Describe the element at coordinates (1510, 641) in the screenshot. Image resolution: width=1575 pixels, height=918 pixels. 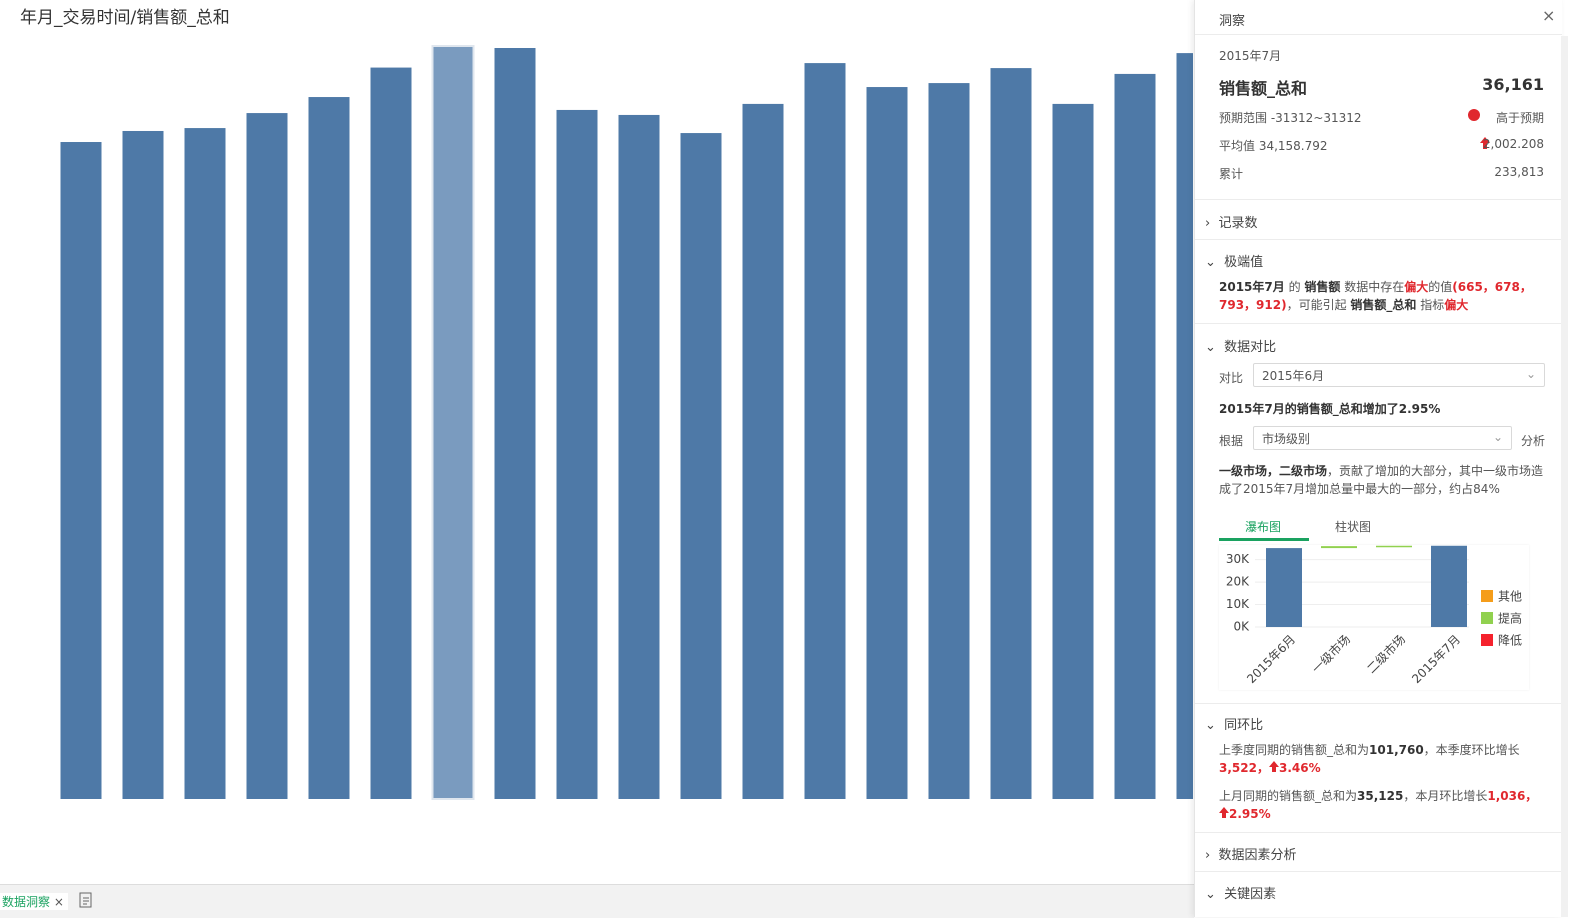
I see `legend-label: 降低` at that location.